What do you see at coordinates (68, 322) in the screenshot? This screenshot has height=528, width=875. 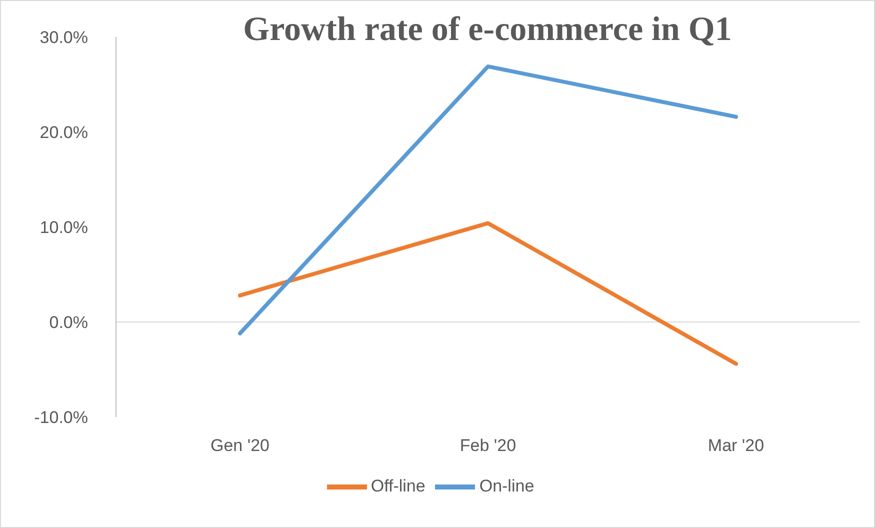 I see `y-tick-label: 0.0%` at bounding box center [68, 322].